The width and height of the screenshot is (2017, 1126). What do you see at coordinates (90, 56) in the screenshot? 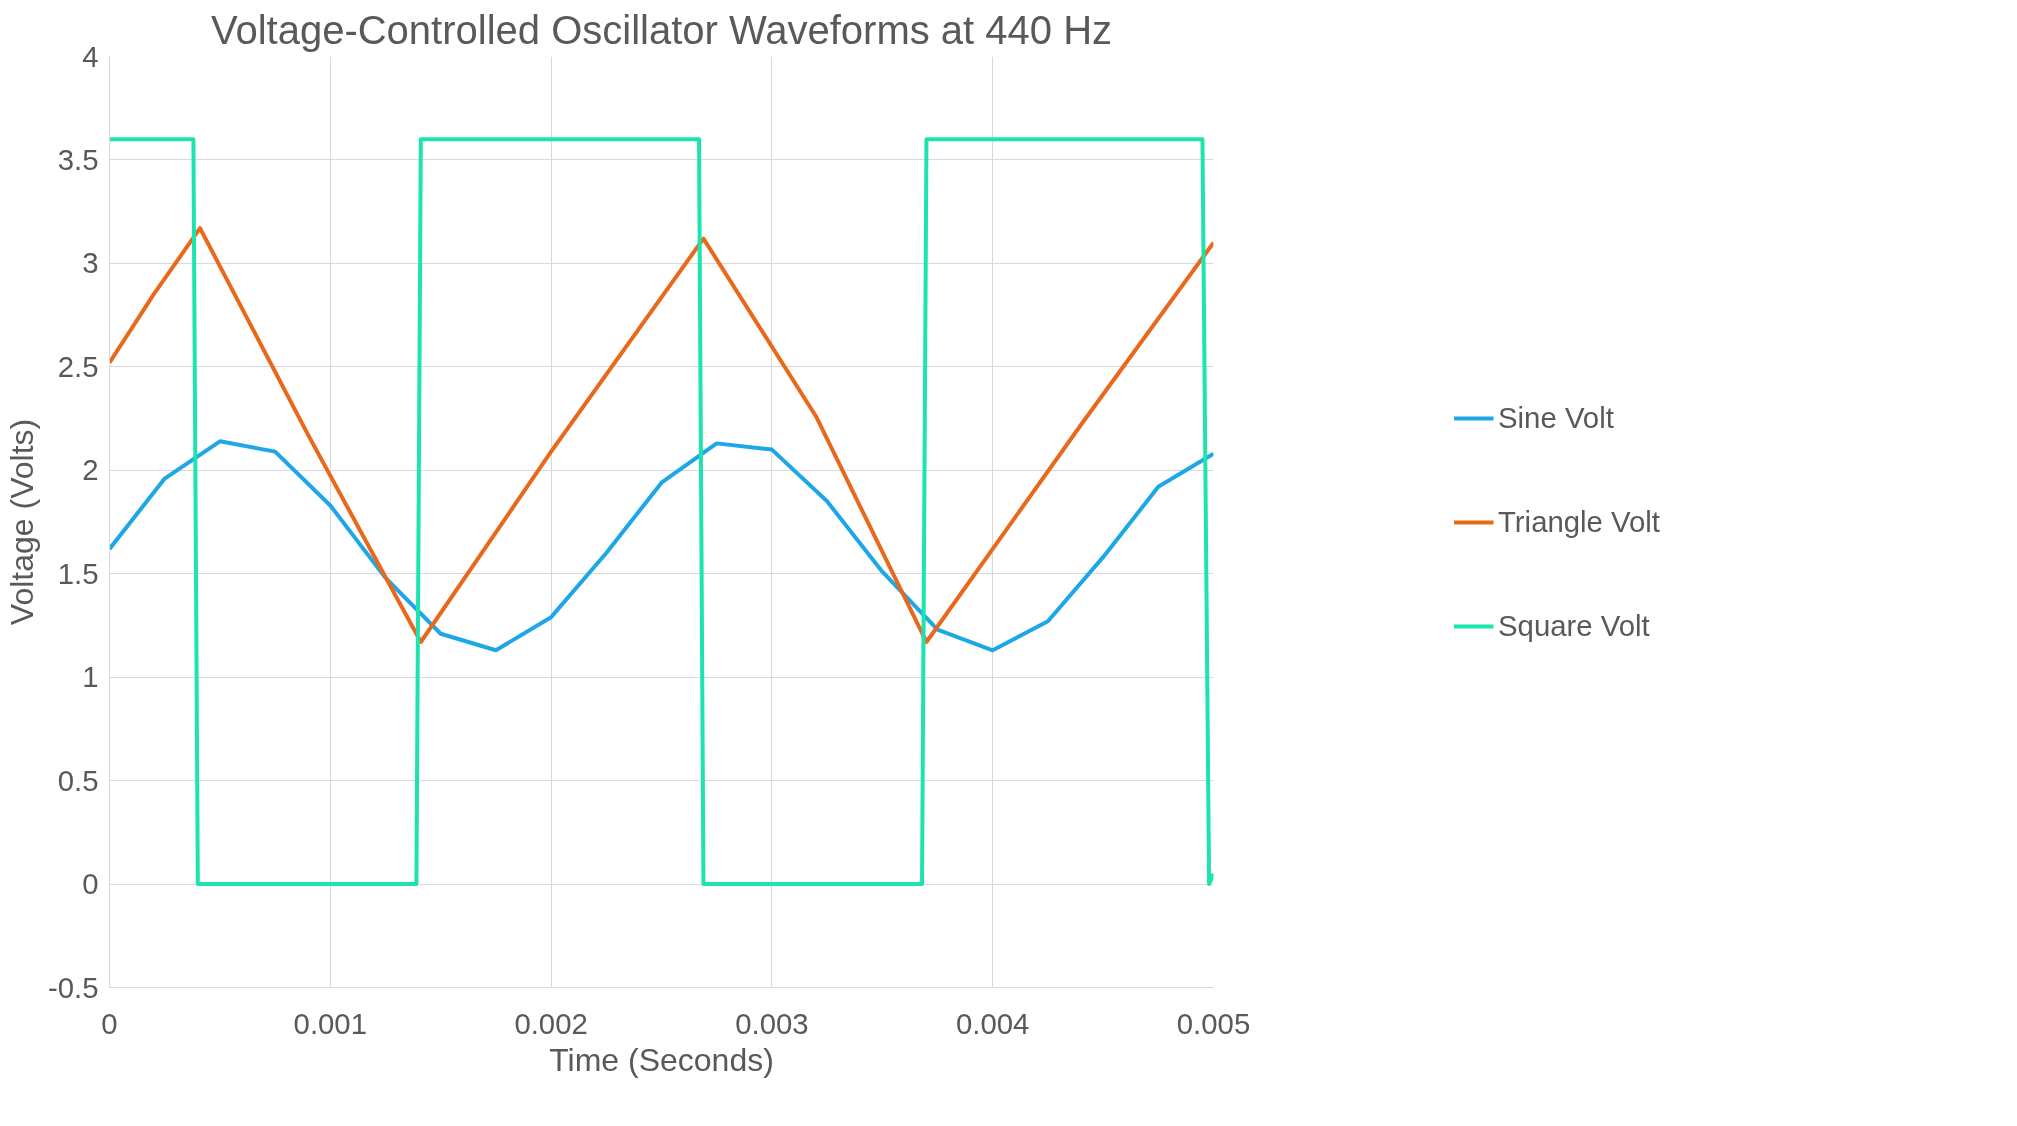
I see `y-tick-label: 4` at bounding box center [90, 56].